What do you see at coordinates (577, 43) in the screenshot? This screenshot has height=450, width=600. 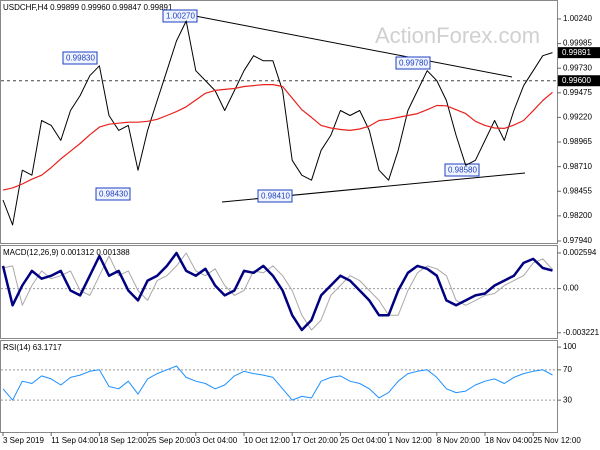 I see `y-tick-label: 0.99985` at bounding box center [577, 43].